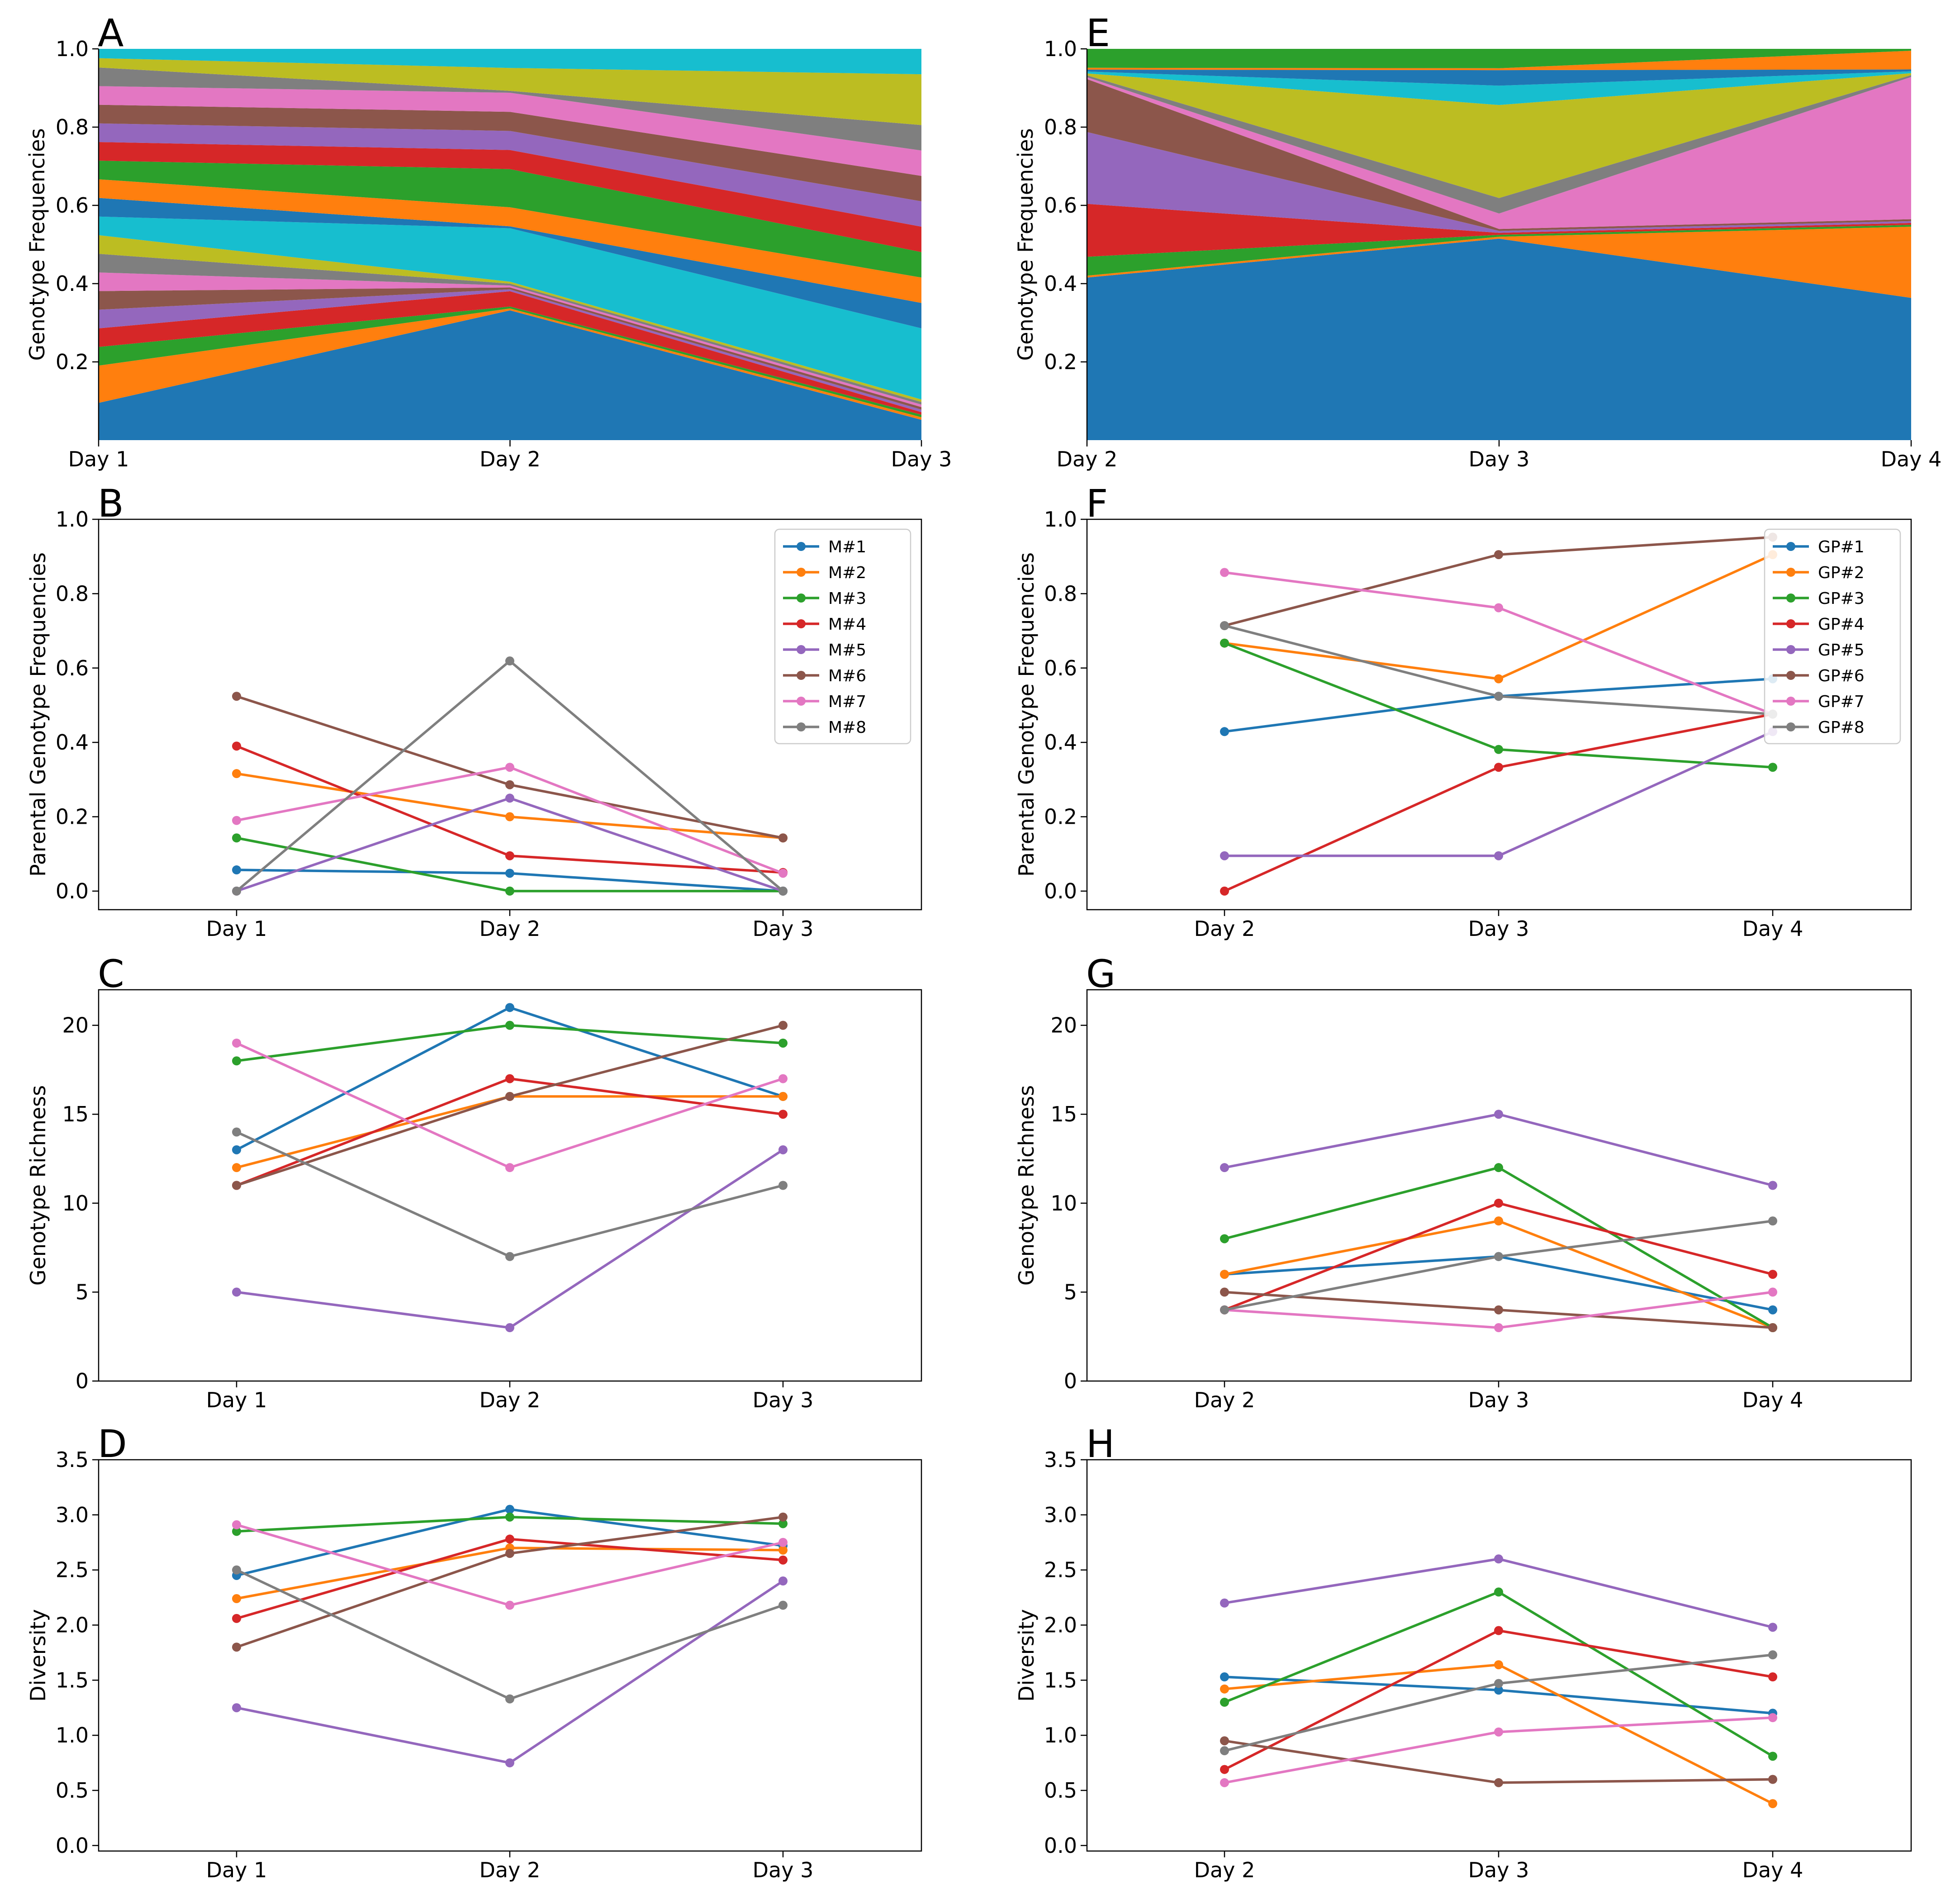  I want to click on y-tick-label: 0.5, so click(1060, 1790).